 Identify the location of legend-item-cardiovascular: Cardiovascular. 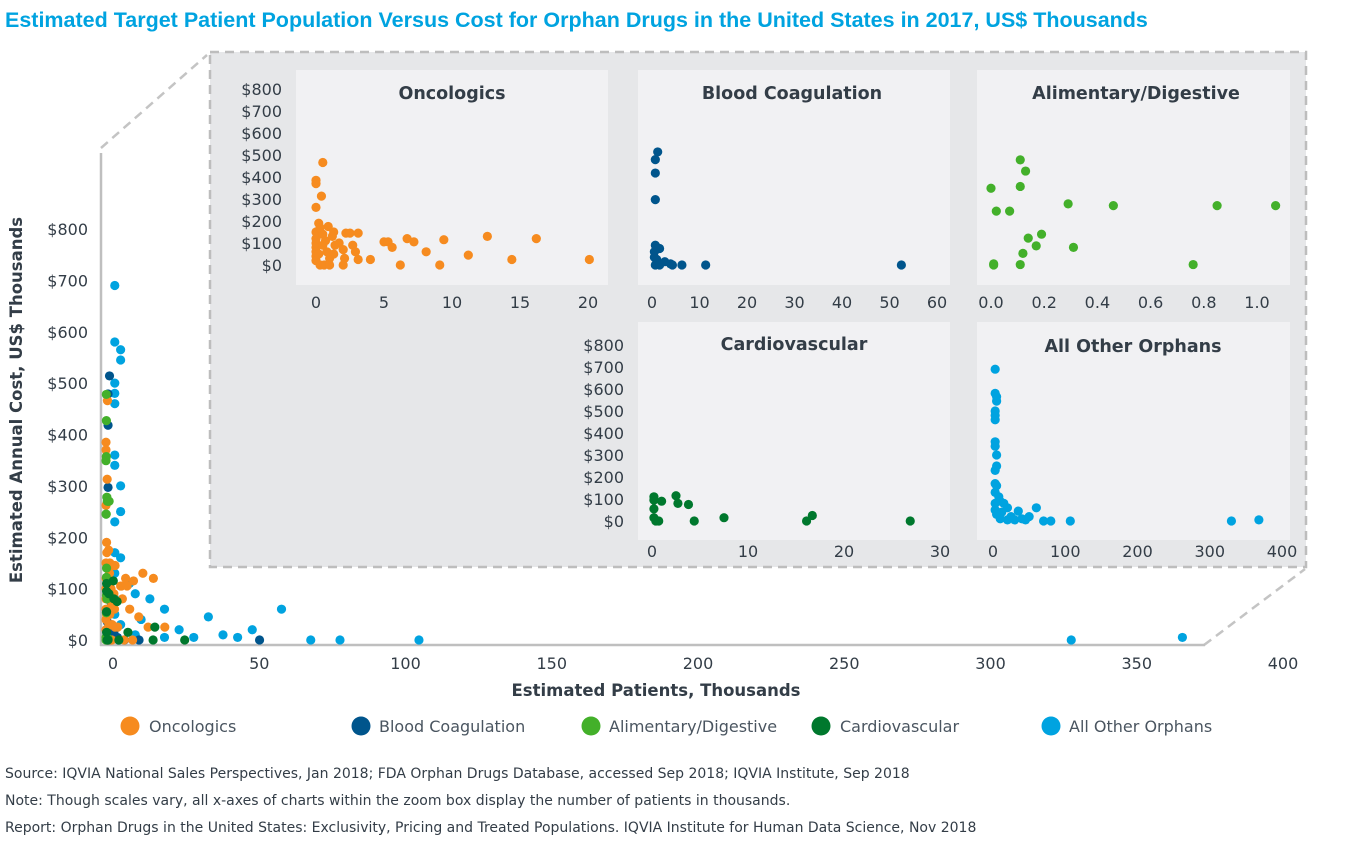
(885, 726).